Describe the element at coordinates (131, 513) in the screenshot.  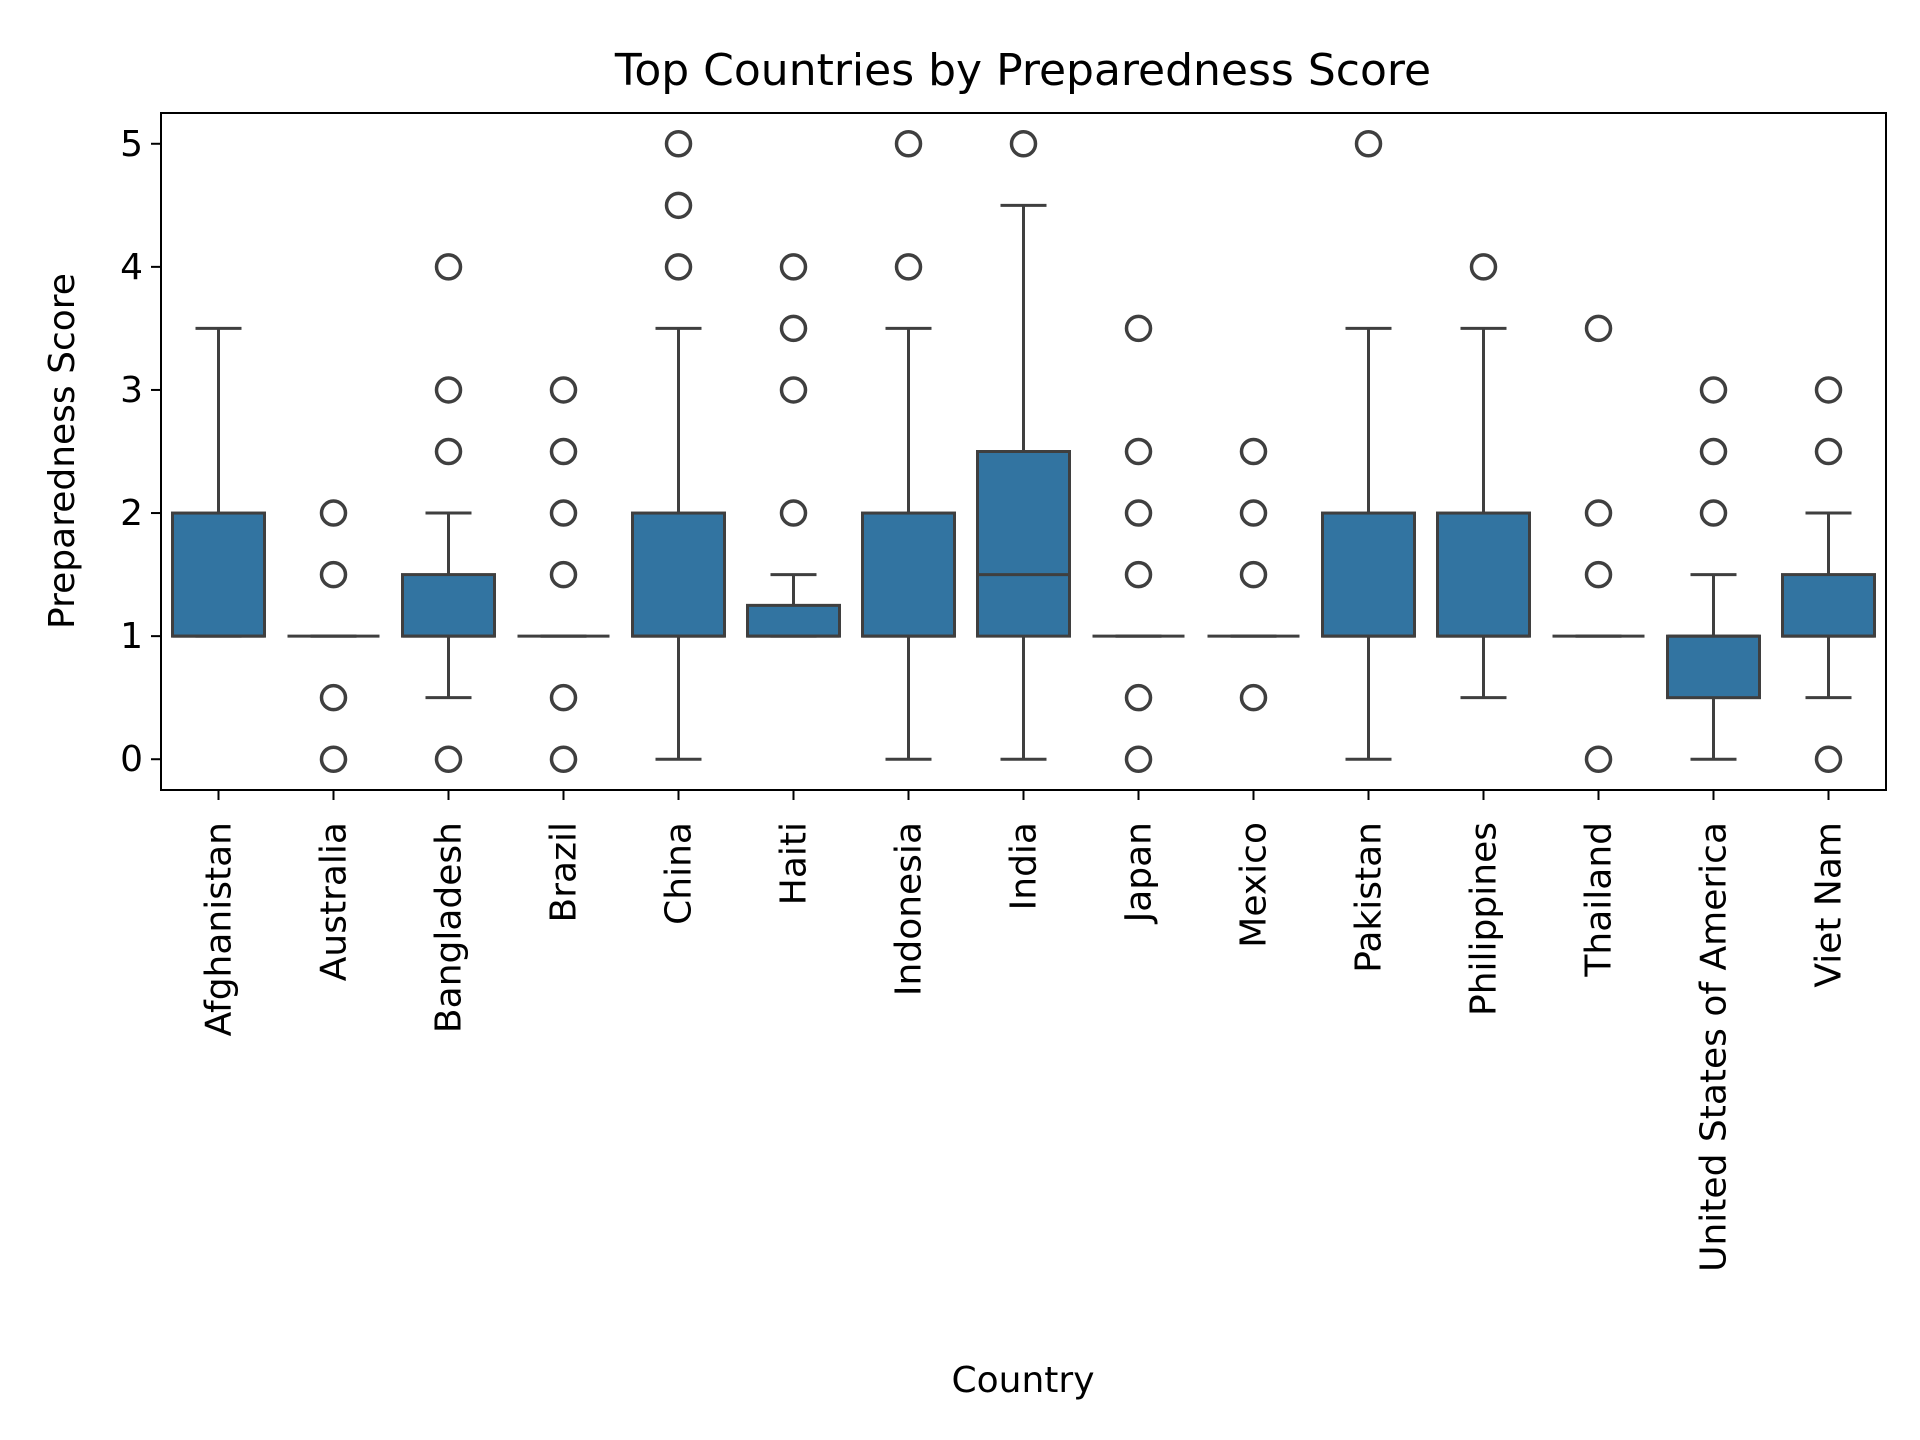
I see `y-tick-label: 2` at that location.